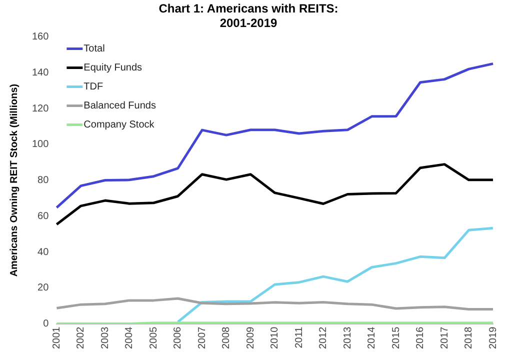 This screenshot has height=352, width=513. What do you see at coordinates (372, 338) in the screenshot?
I see `x-tick-label: 2014` at bounding box center [372, 338].